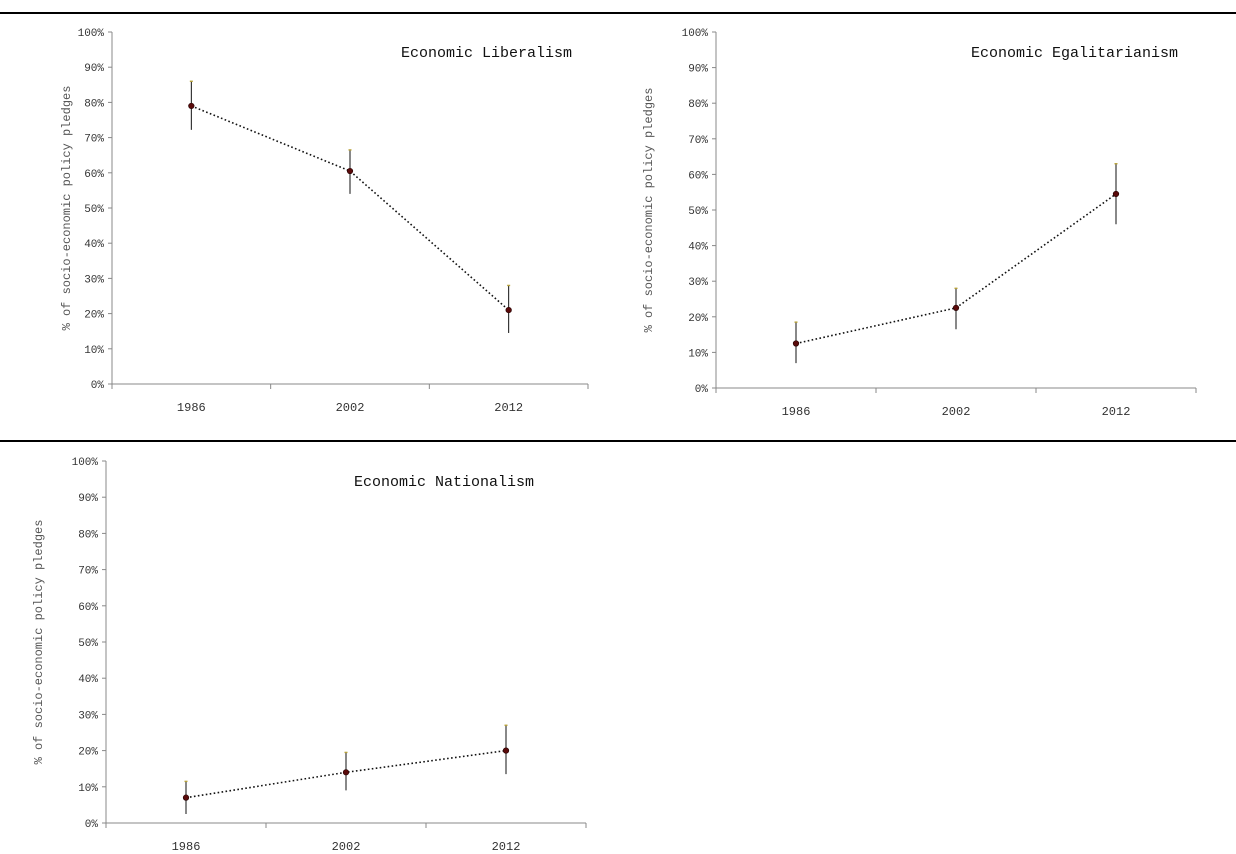 This screenshot has width=1236, height=854. What do you see at coordinates (1074, 53) in the screenshot?
I see `chart-title: Economic Egalitarianism` at bounding box center [1074, 53].